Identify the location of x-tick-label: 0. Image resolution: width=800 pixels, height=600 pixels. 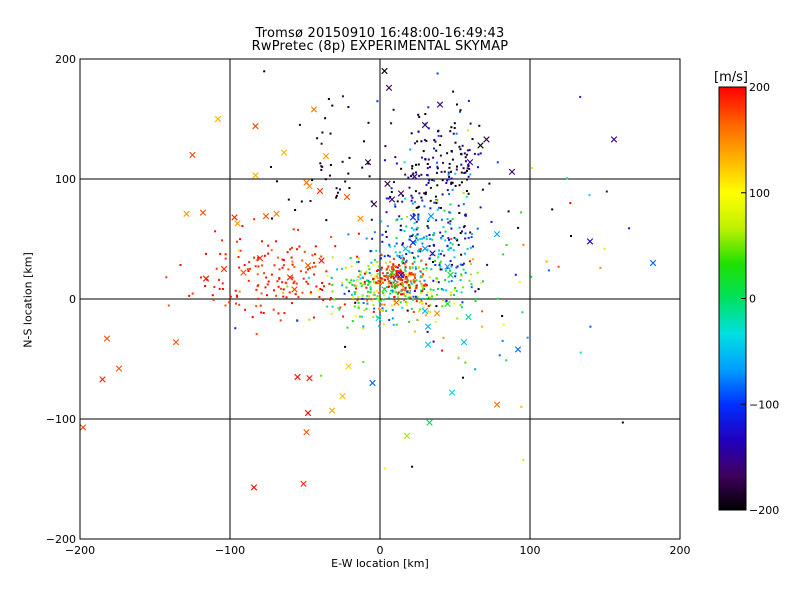
(380, 550).